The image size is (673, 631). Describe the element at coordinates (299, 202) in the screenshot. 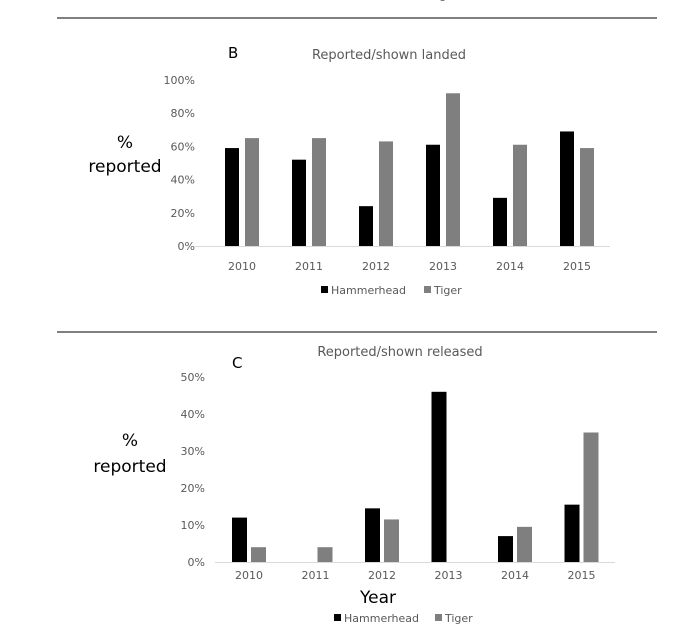

I see `bar-hammerhead-2011` at that location.